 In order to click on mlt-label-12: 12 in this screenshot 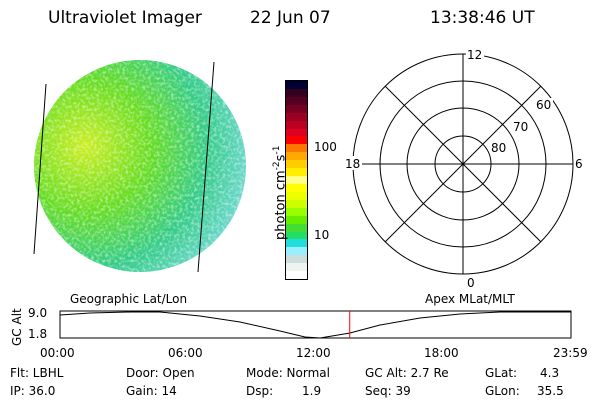, I will do `click(474, 55)`.